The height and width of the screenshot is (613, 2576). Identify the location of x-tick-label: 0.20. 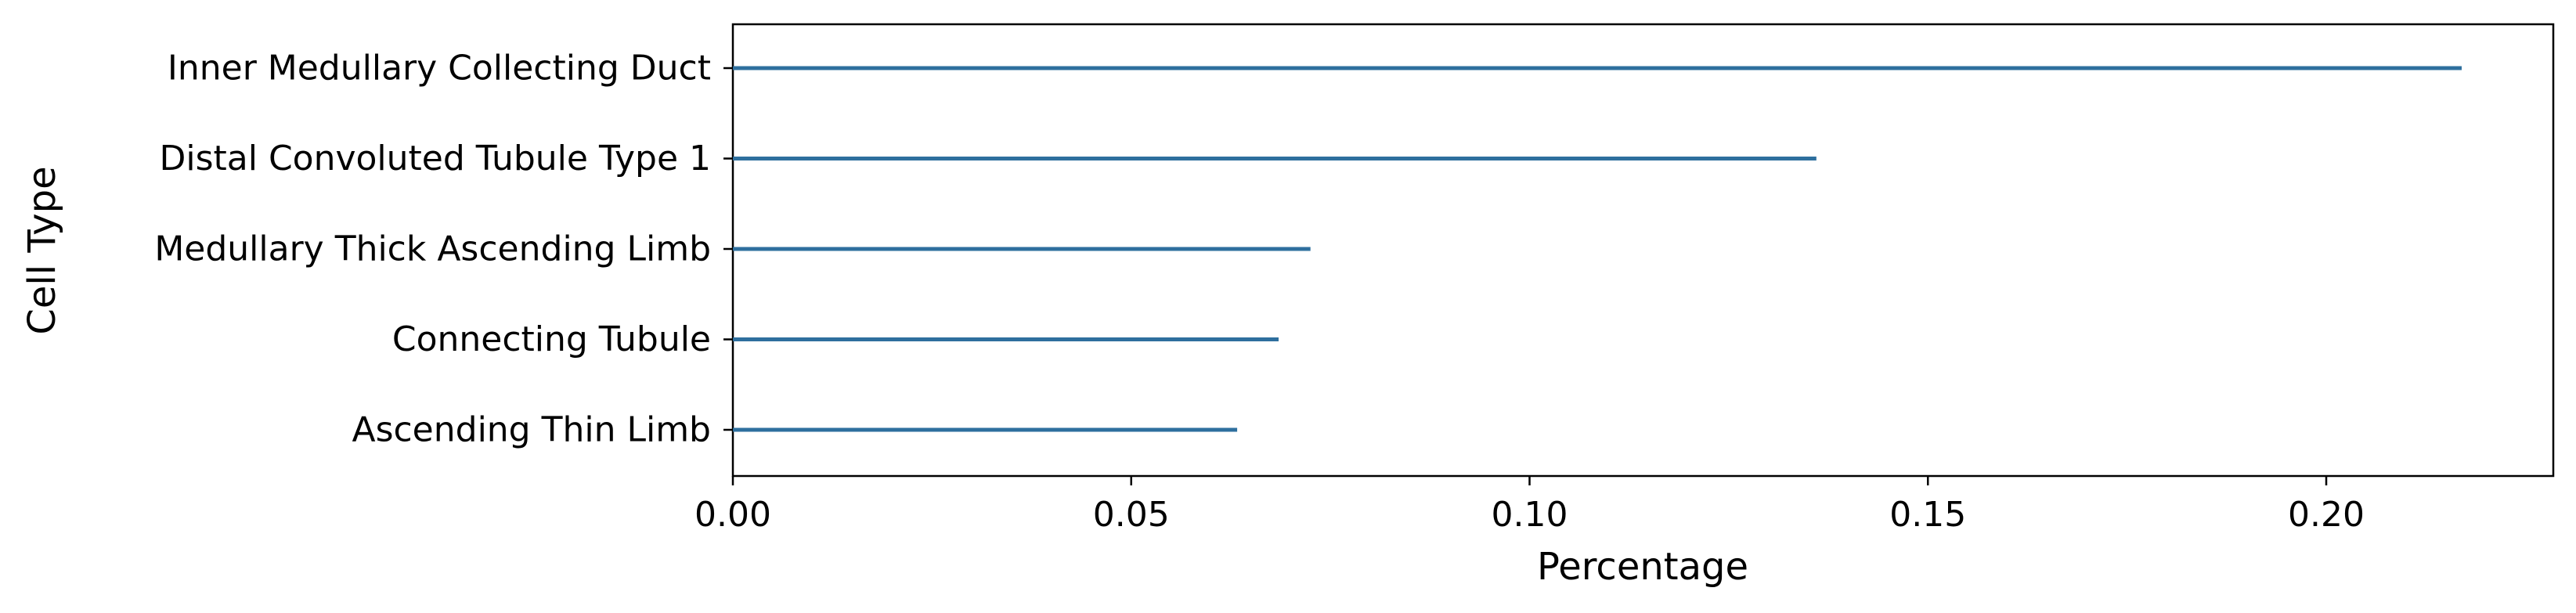
(2326, 515).